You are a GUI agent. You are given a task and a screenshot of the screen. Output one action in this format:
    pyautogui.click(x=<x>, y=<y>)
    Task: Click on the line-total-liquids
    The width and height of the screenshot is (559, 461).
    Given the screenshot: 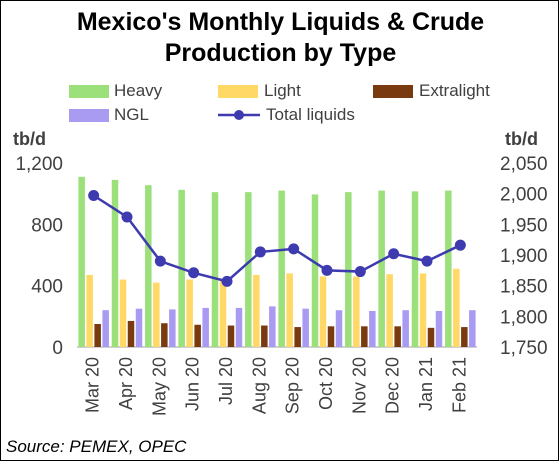 What is the action you would take?
    pyautogui.click(x=276, y=238)
    